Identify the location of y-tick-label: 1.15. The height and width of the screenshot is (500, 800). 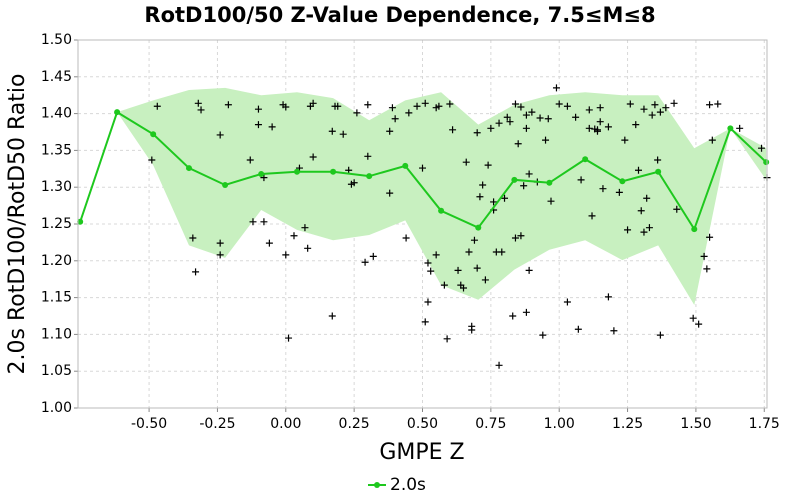
(56, 298).